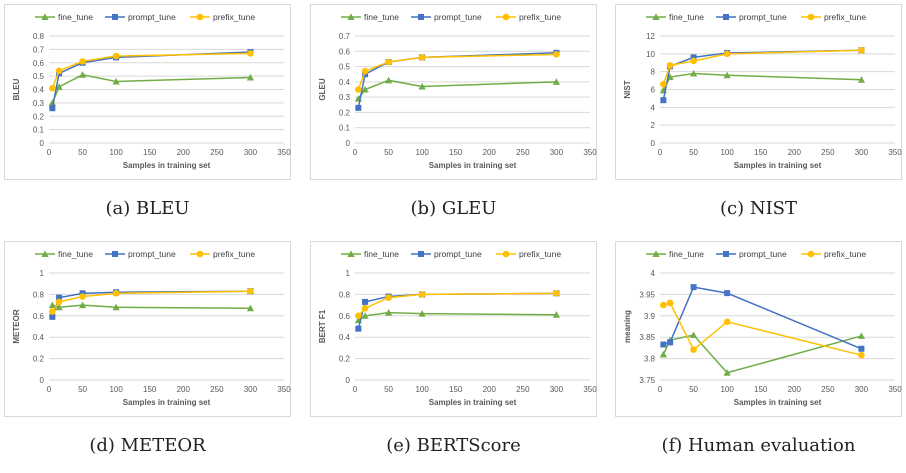 The height and width of the screenshot is (473, 906). Describe the element at coordinates (39, 130) in the screenshot. I see `y-tick-label: 0.1` at that location.